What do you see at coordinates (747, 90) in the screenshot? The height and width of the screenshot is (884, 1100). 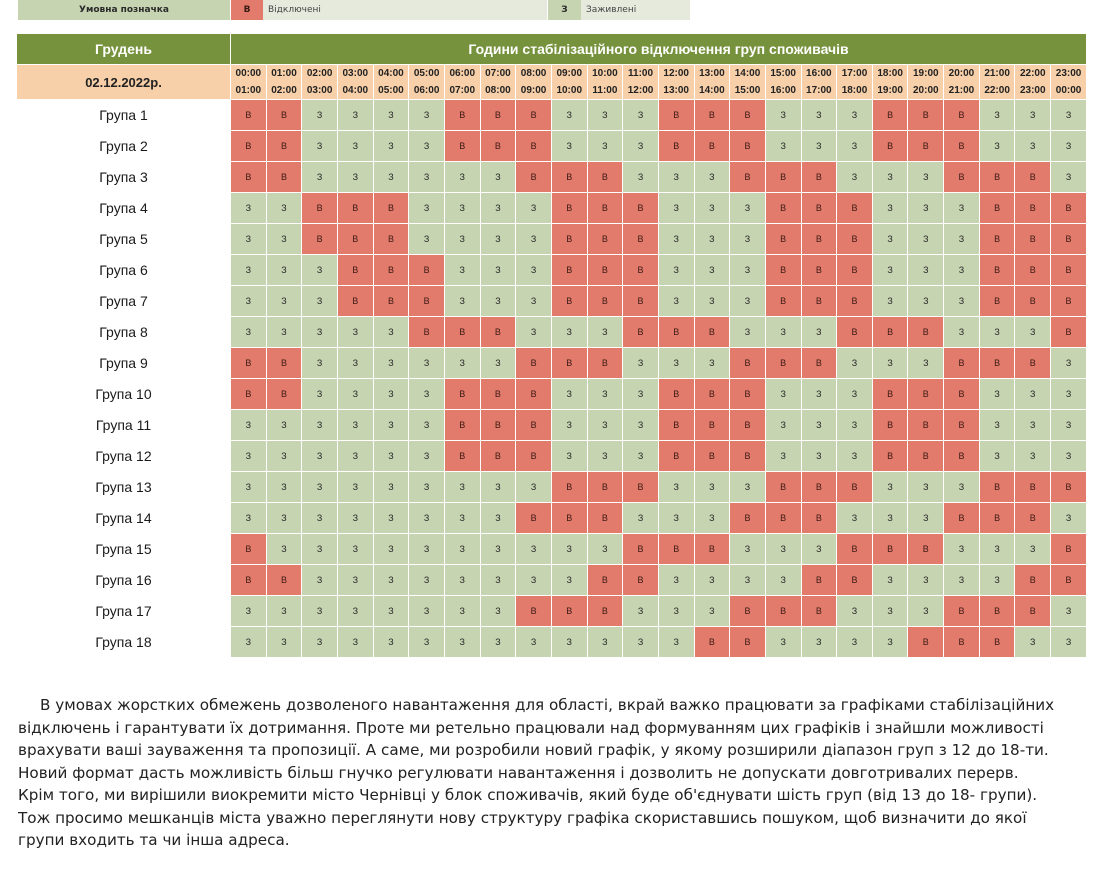 I see `hour-to: 15:00` at bounding box center [747, 90].